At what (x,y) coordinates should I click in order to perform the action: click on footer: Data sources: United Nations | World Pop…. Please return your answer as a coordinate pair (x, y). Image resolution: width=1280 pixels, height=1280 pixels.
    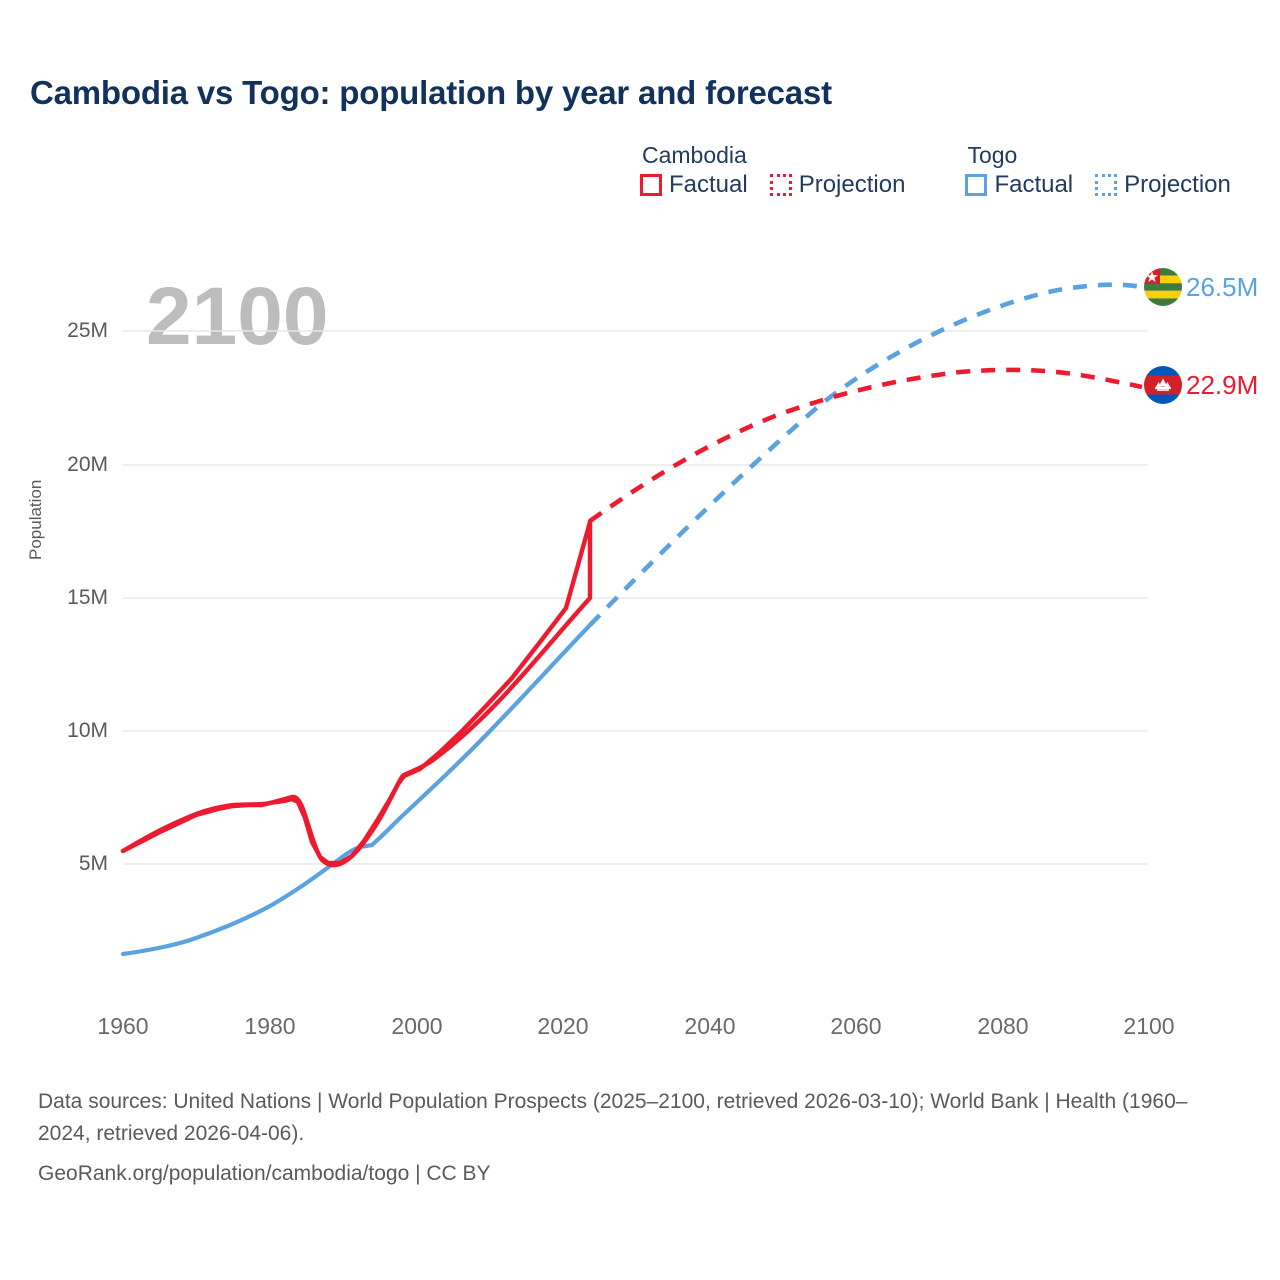
    Looking at the image, I should click on (638, 1138).